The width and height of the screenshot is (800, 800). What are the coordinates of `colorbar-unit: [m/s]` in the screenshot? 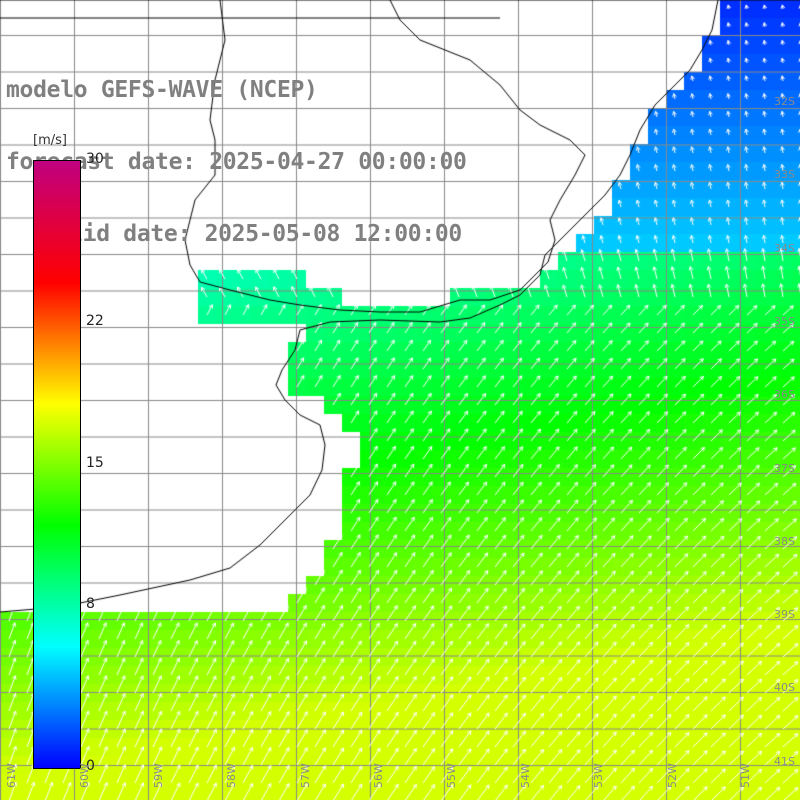 It's located at (50, 140).